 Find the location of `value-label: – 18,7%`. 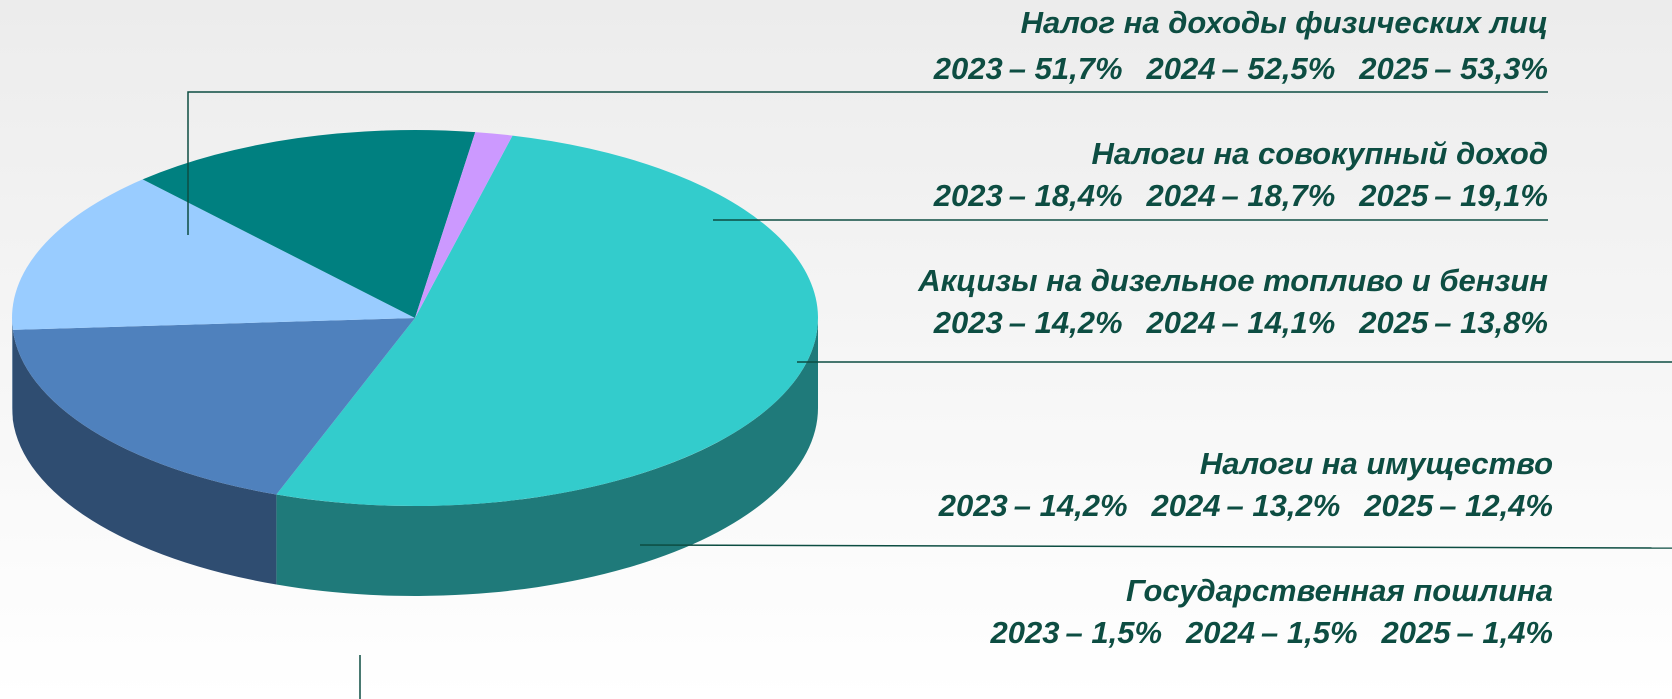

value-label: – 18,7% is located at coordinates (1279, 195).